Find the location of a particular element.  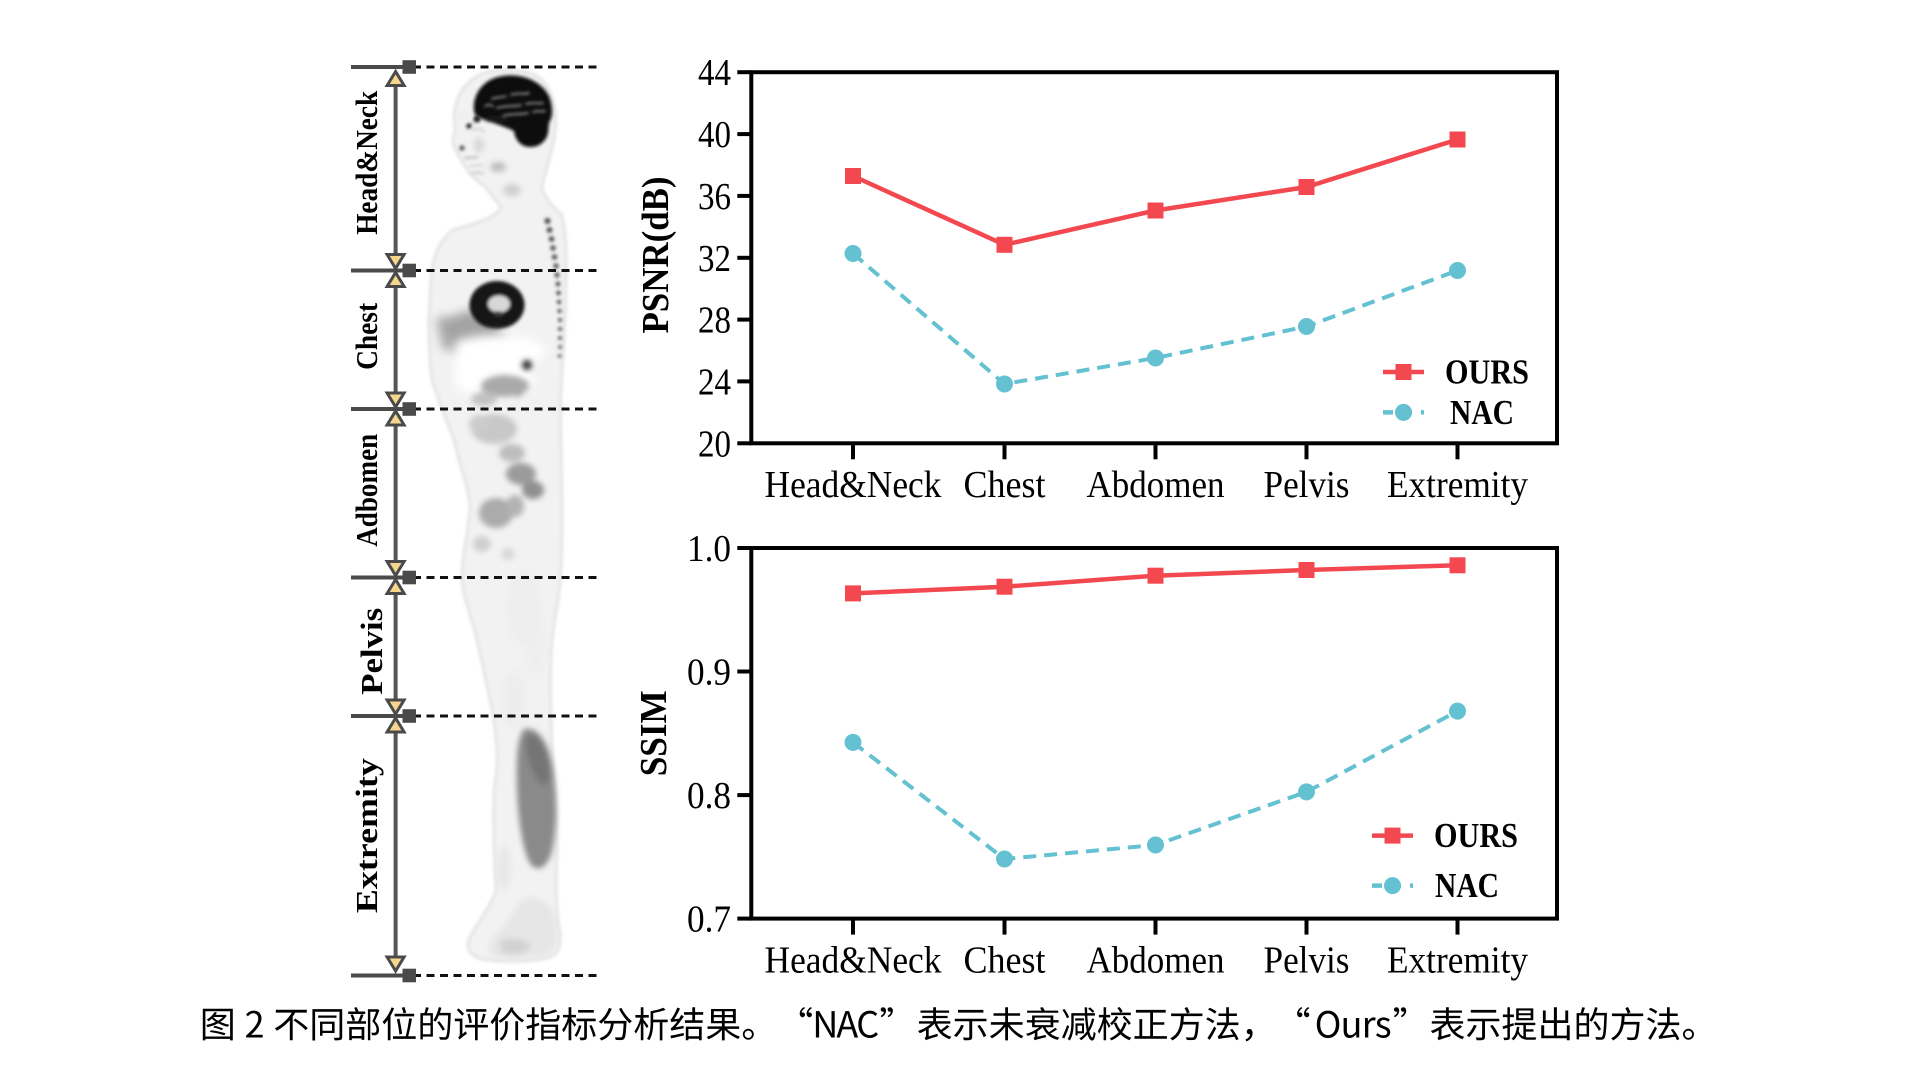

svg-text: 44 is located at coordinates (714, 73).